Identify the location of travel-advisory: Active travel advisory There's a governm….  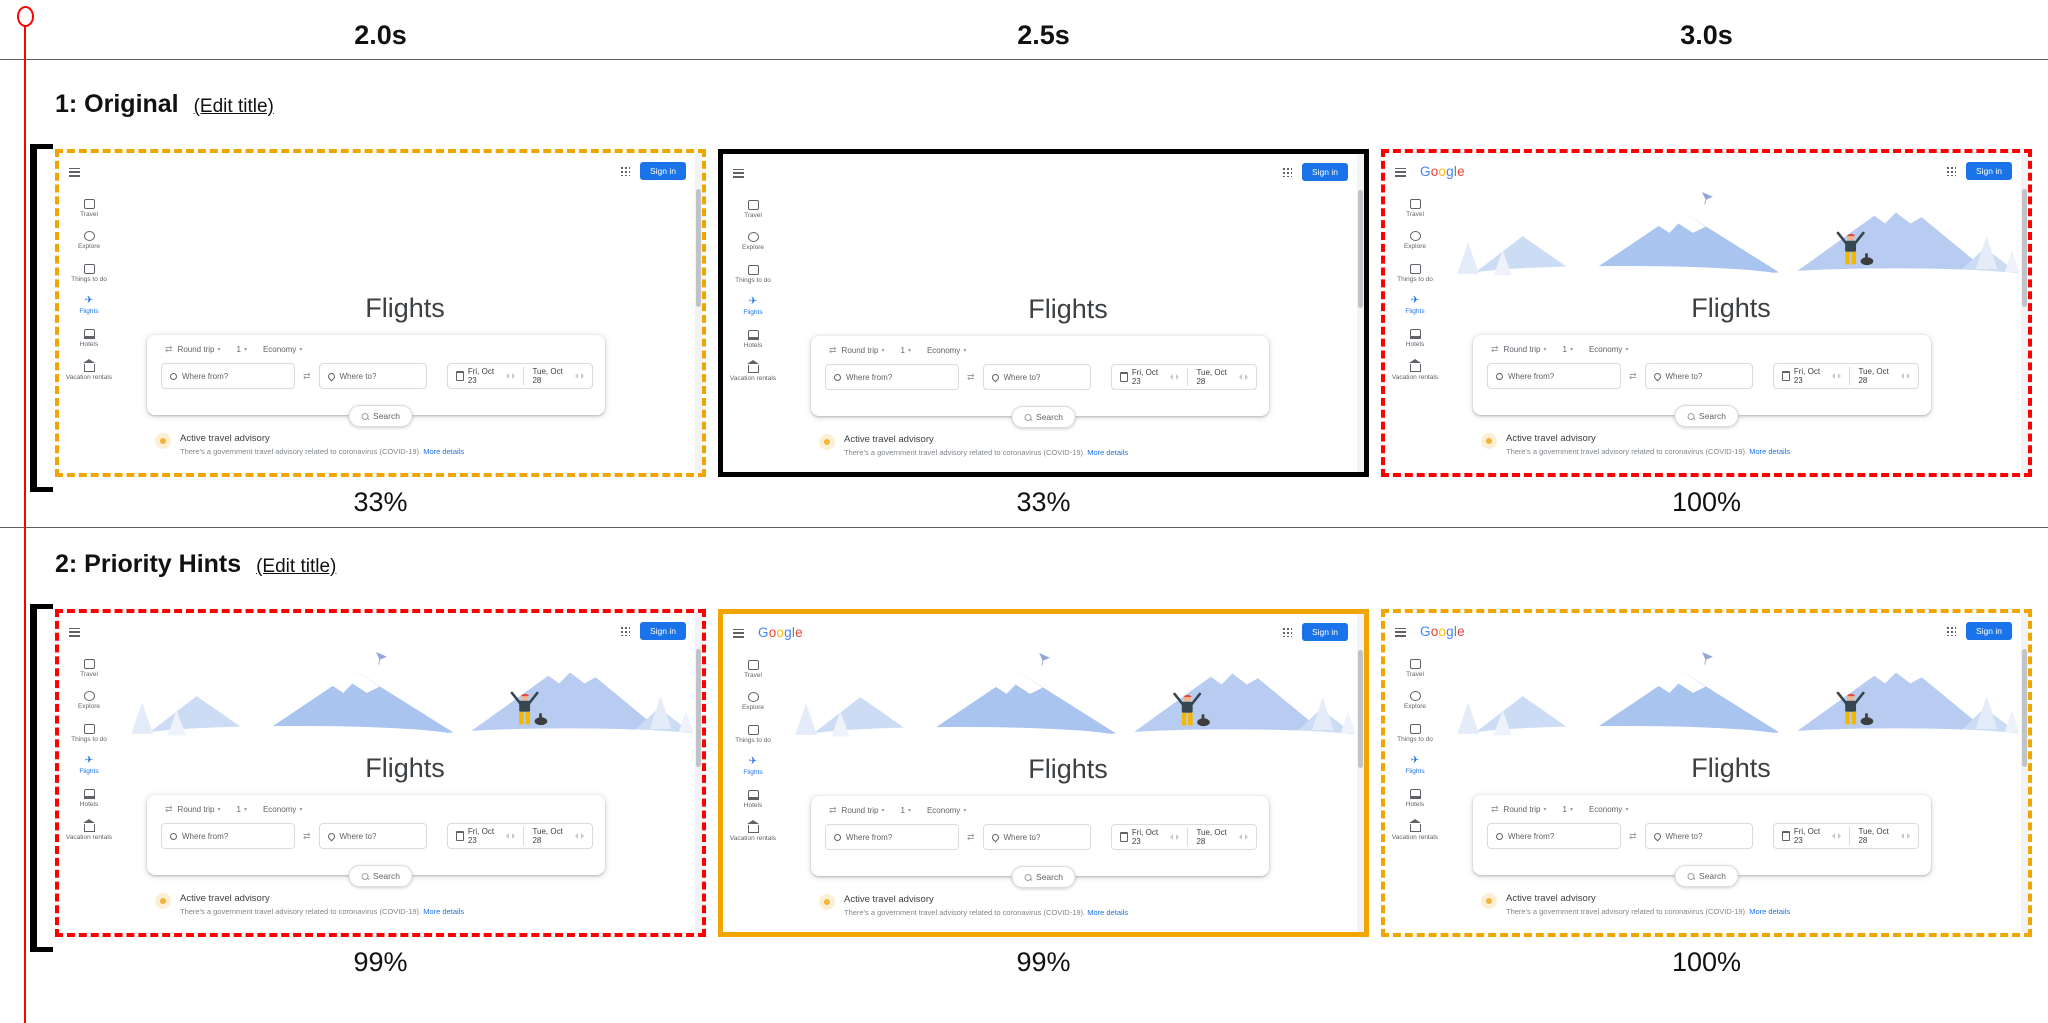
(1037, 445).